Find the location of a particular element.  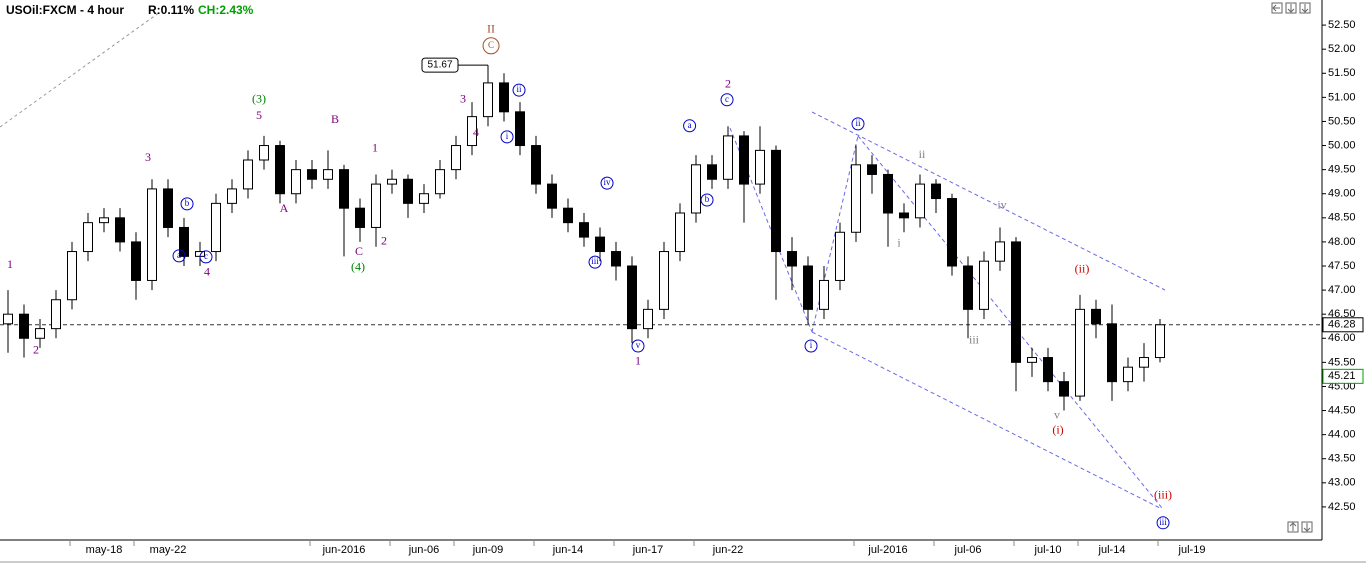

nav-left is located at coordinates (1277, 8).